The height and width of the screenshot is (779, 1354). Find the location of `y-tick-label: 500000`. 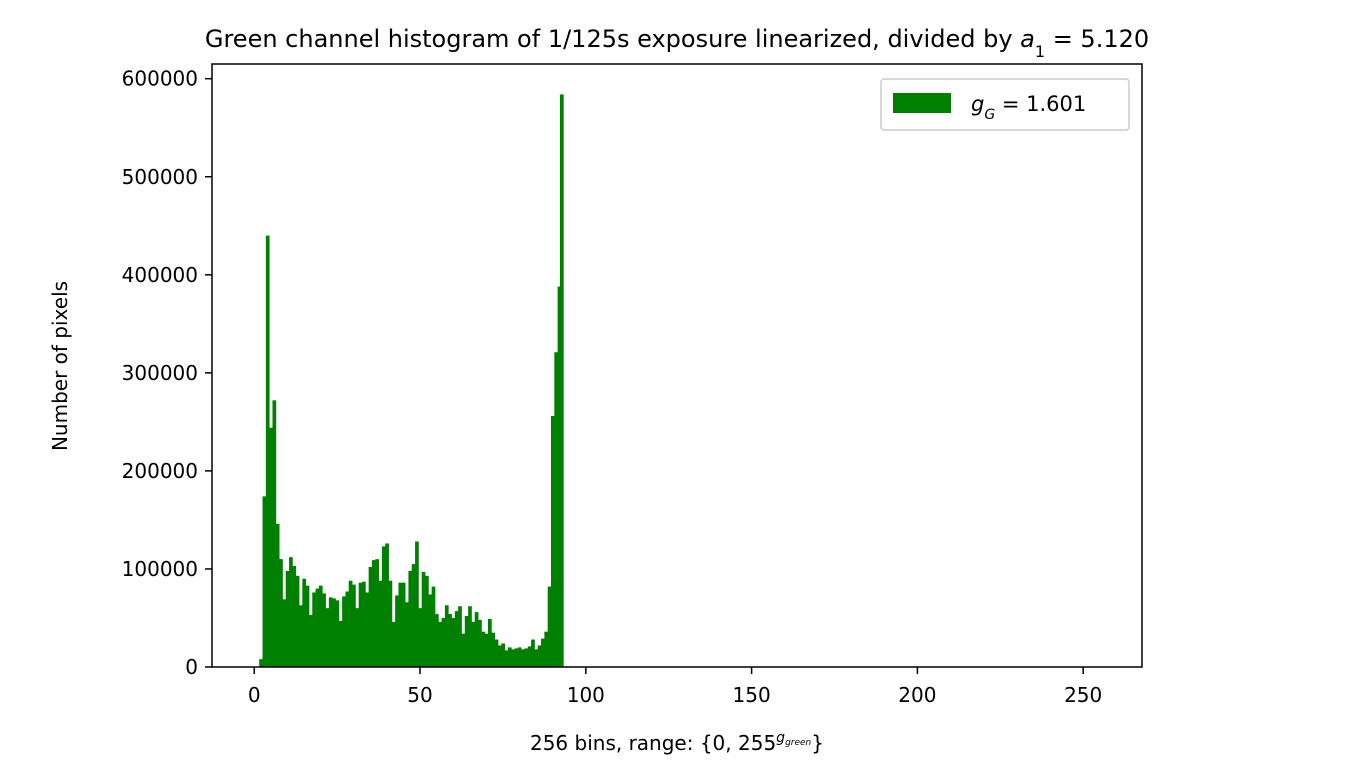

y-tick-label: 500000 is located at coordinates (160, 177).